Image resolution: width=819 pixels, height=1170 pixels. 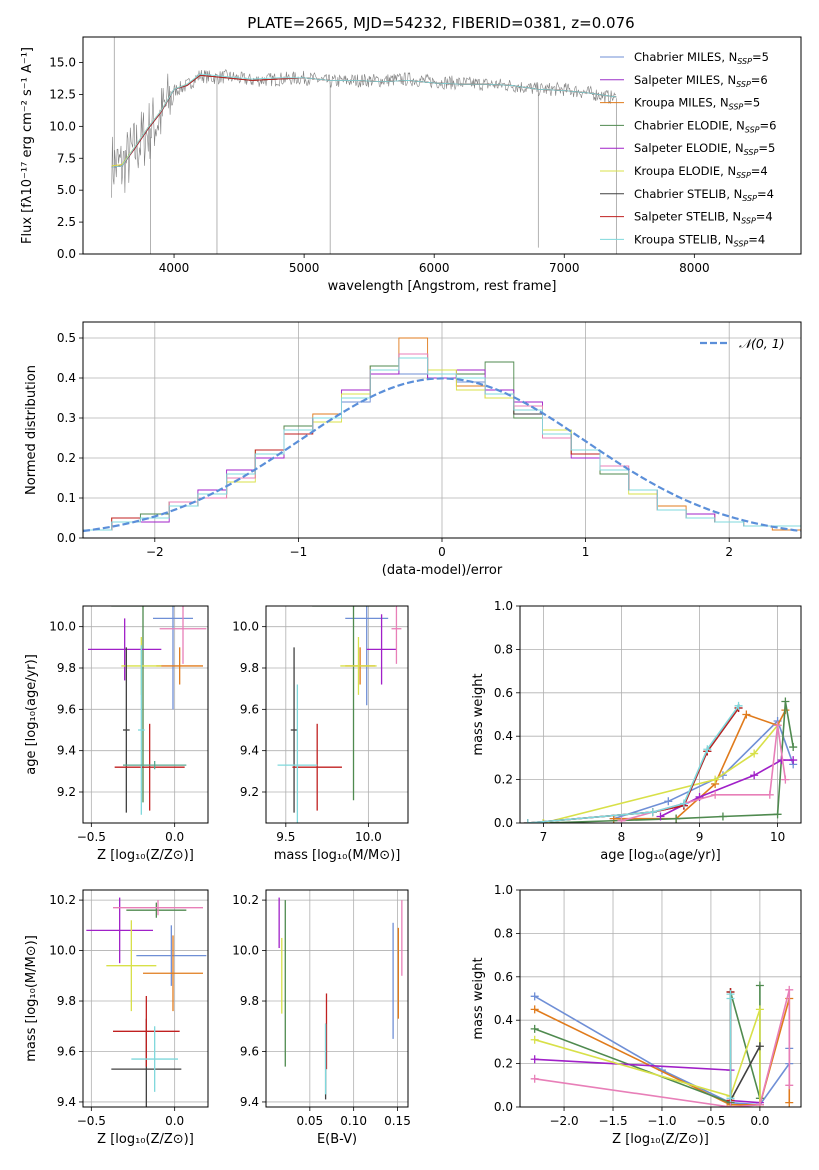 I want to click on x-axis-label: mass [log₁₀(M/M⊙)], so click(x=337, y=855).